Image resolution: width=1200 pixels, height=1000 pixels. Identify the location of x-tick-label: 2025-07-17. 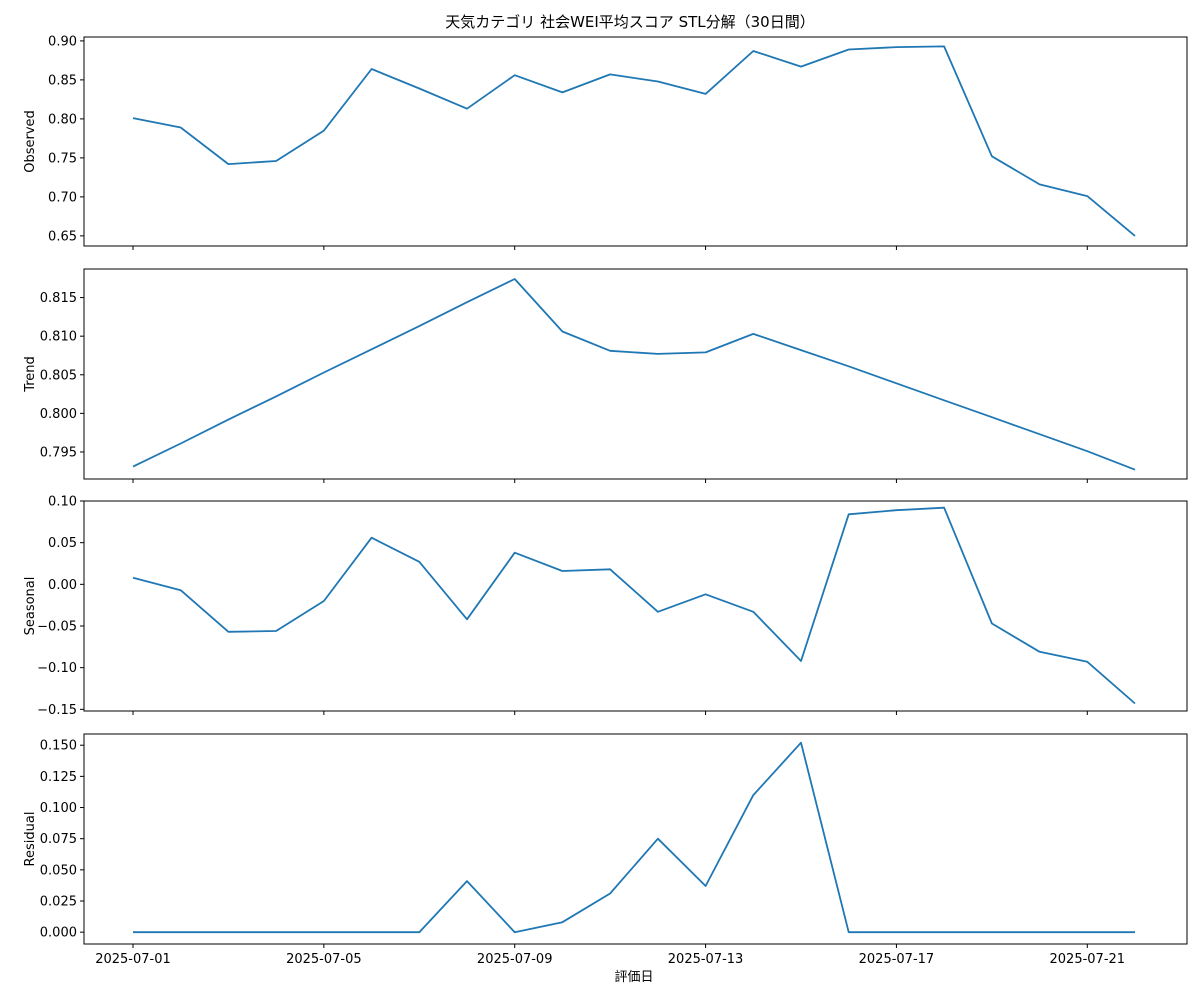
(897, 959).